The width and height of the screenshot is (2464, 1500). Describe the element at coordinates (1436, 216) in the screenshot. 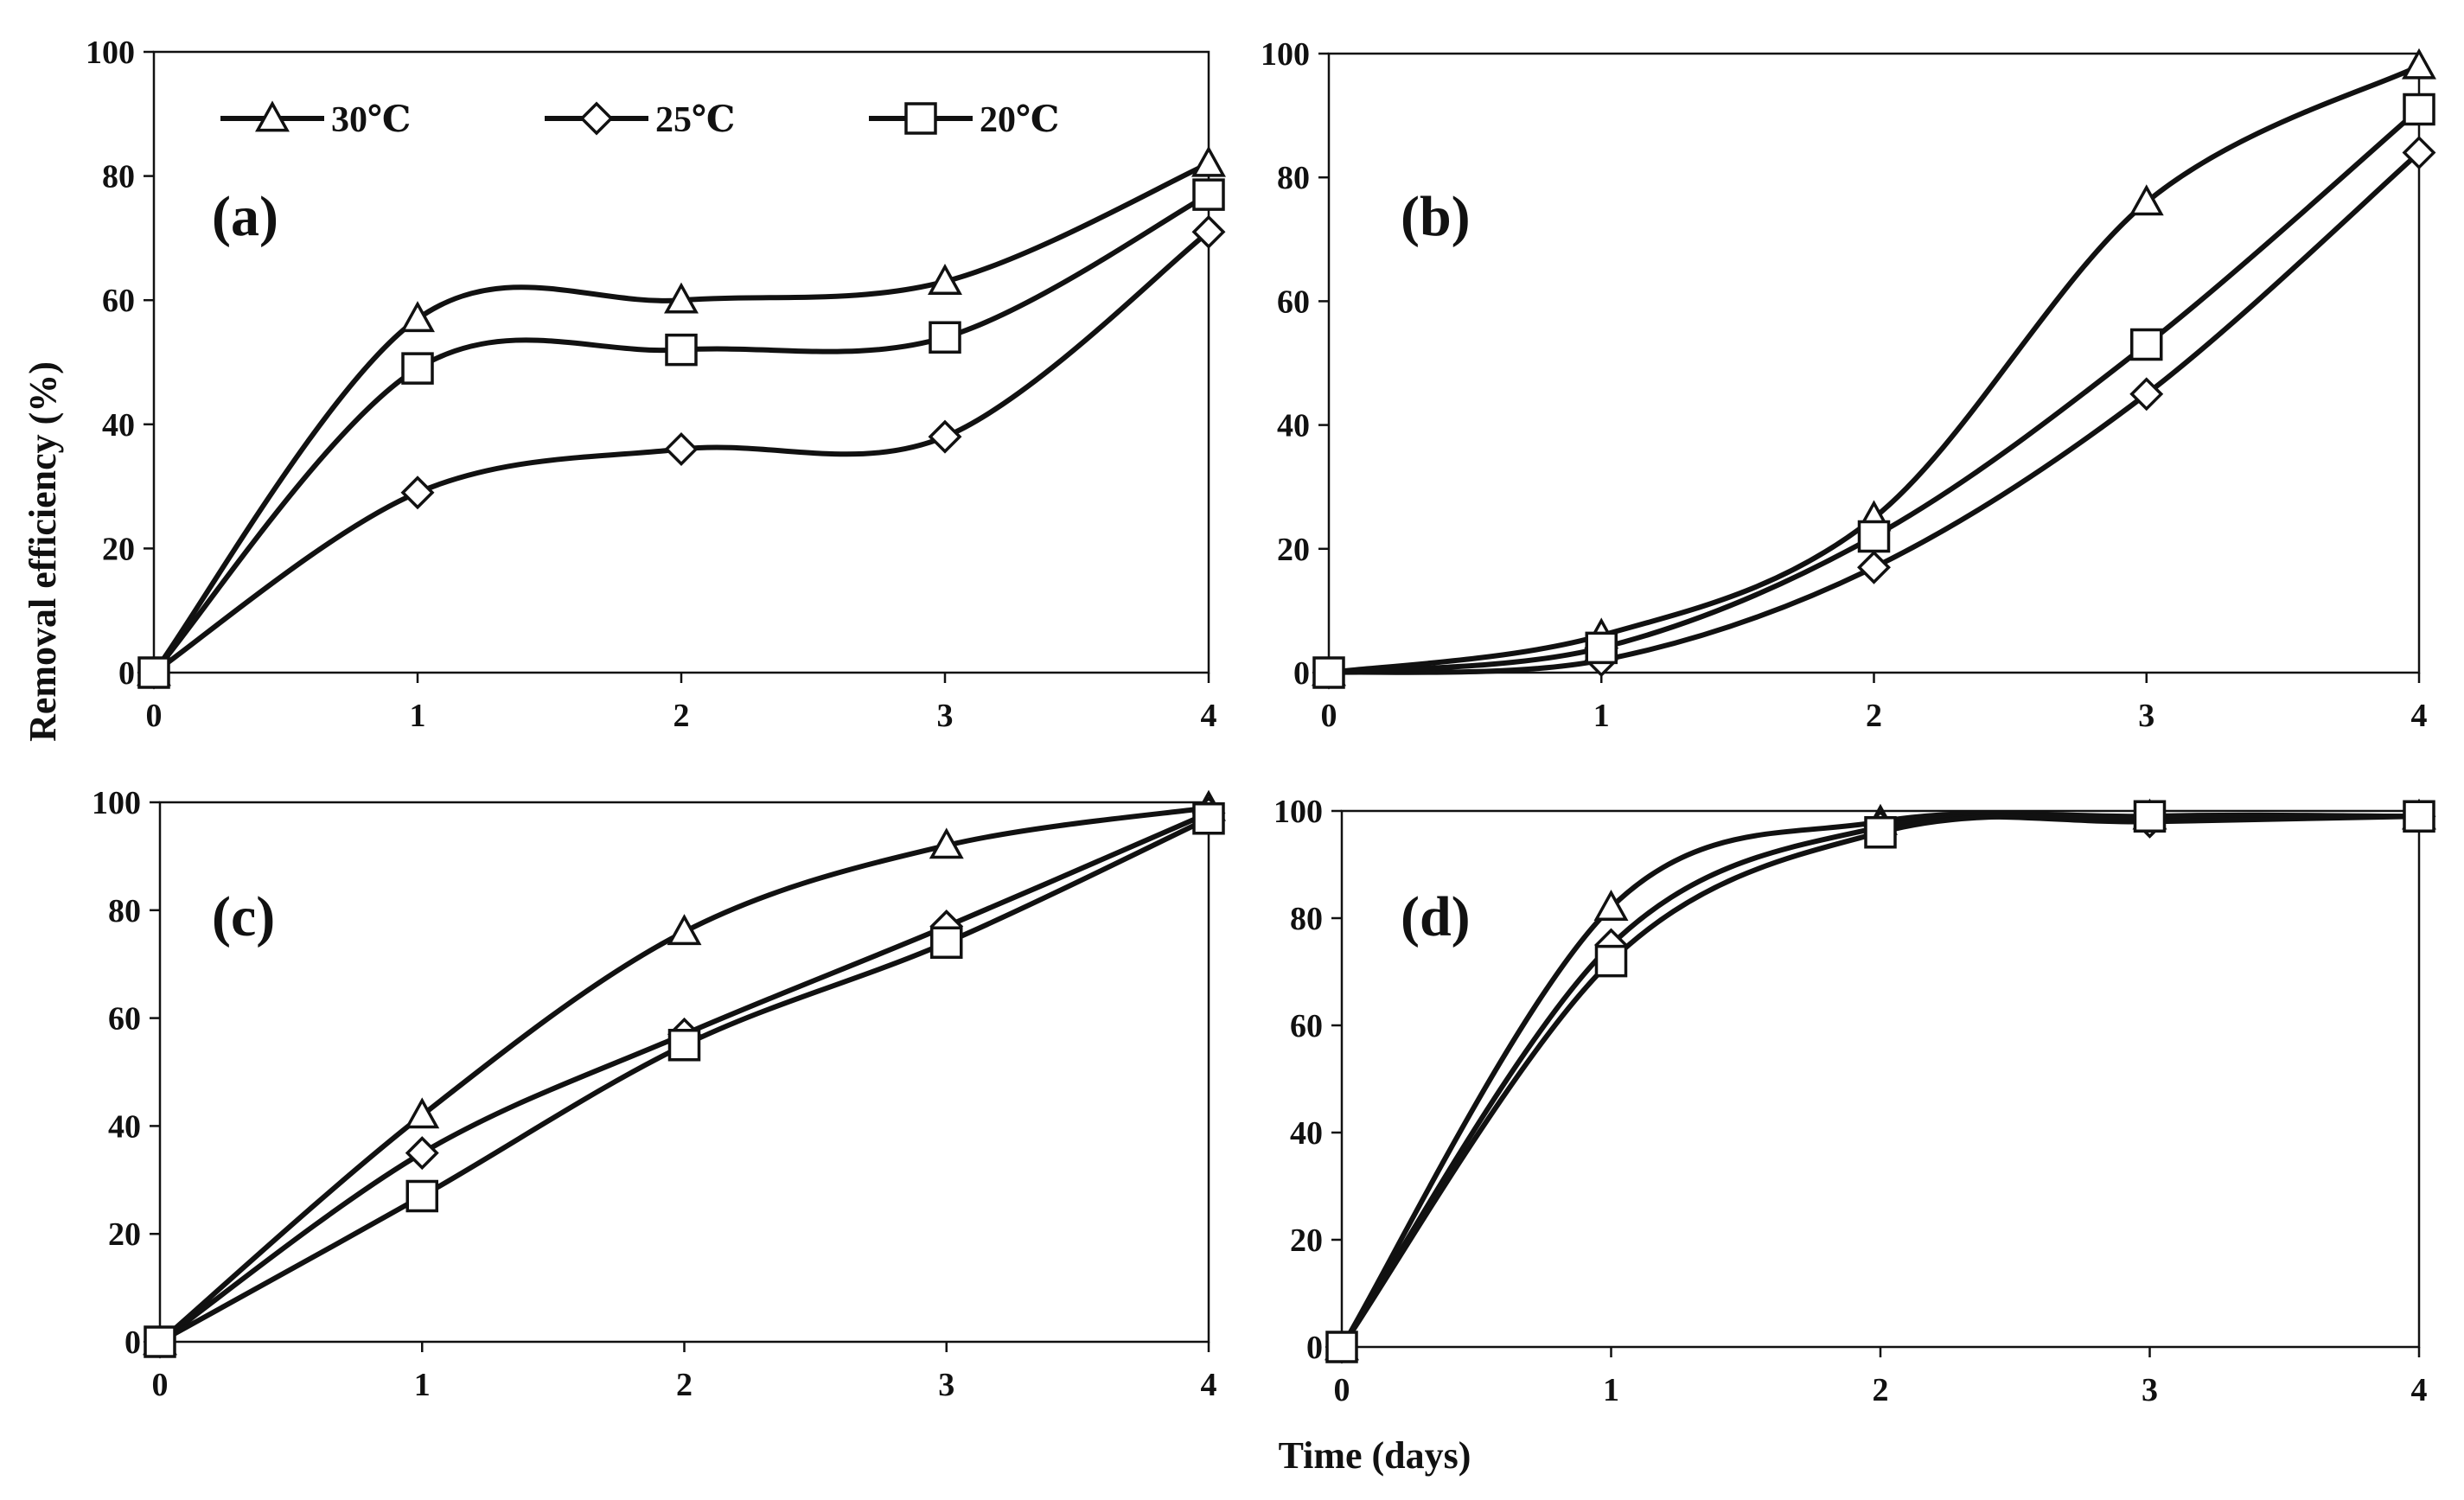

I see `panel-label: (b)` at that location.